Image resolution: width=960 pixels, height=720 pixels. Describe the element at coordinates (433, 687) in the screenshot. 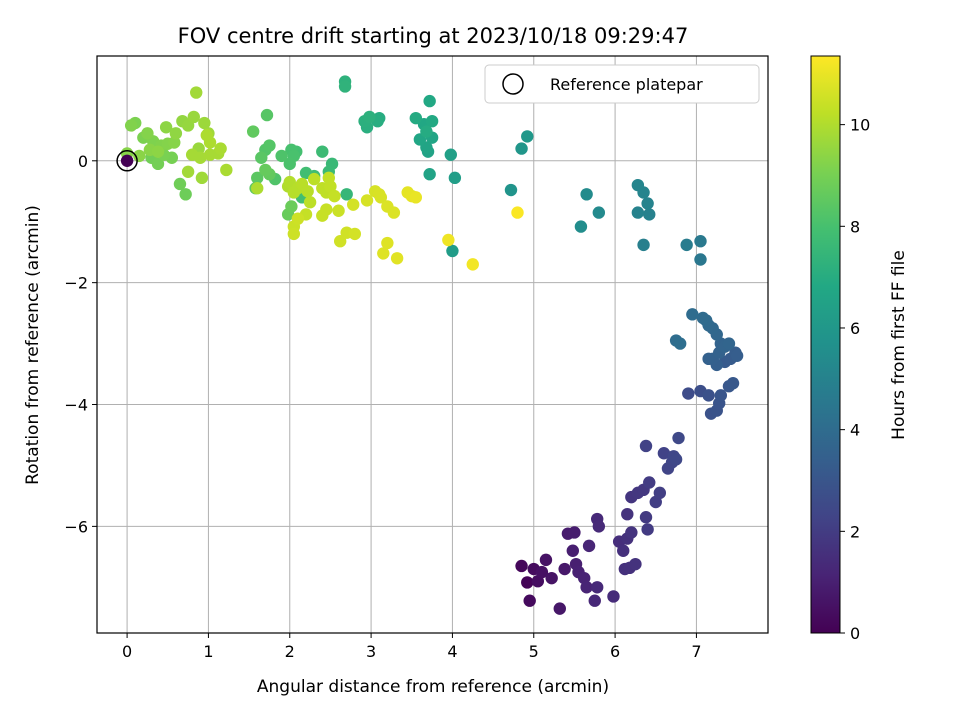

I see `x-axis-label: Angular distance from reference (arcmin)` at that location.